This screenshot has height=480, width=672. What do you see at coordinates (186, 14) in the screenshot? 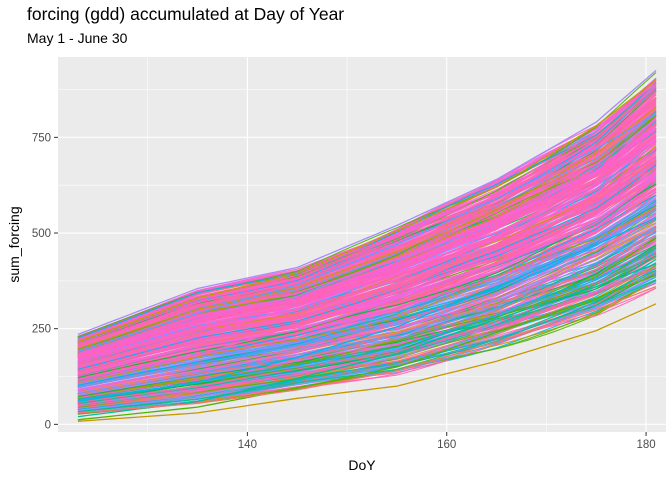
I see `chart-title: forcing (gdd) accumulated at Day of Year` at bounding box center [186, 14].